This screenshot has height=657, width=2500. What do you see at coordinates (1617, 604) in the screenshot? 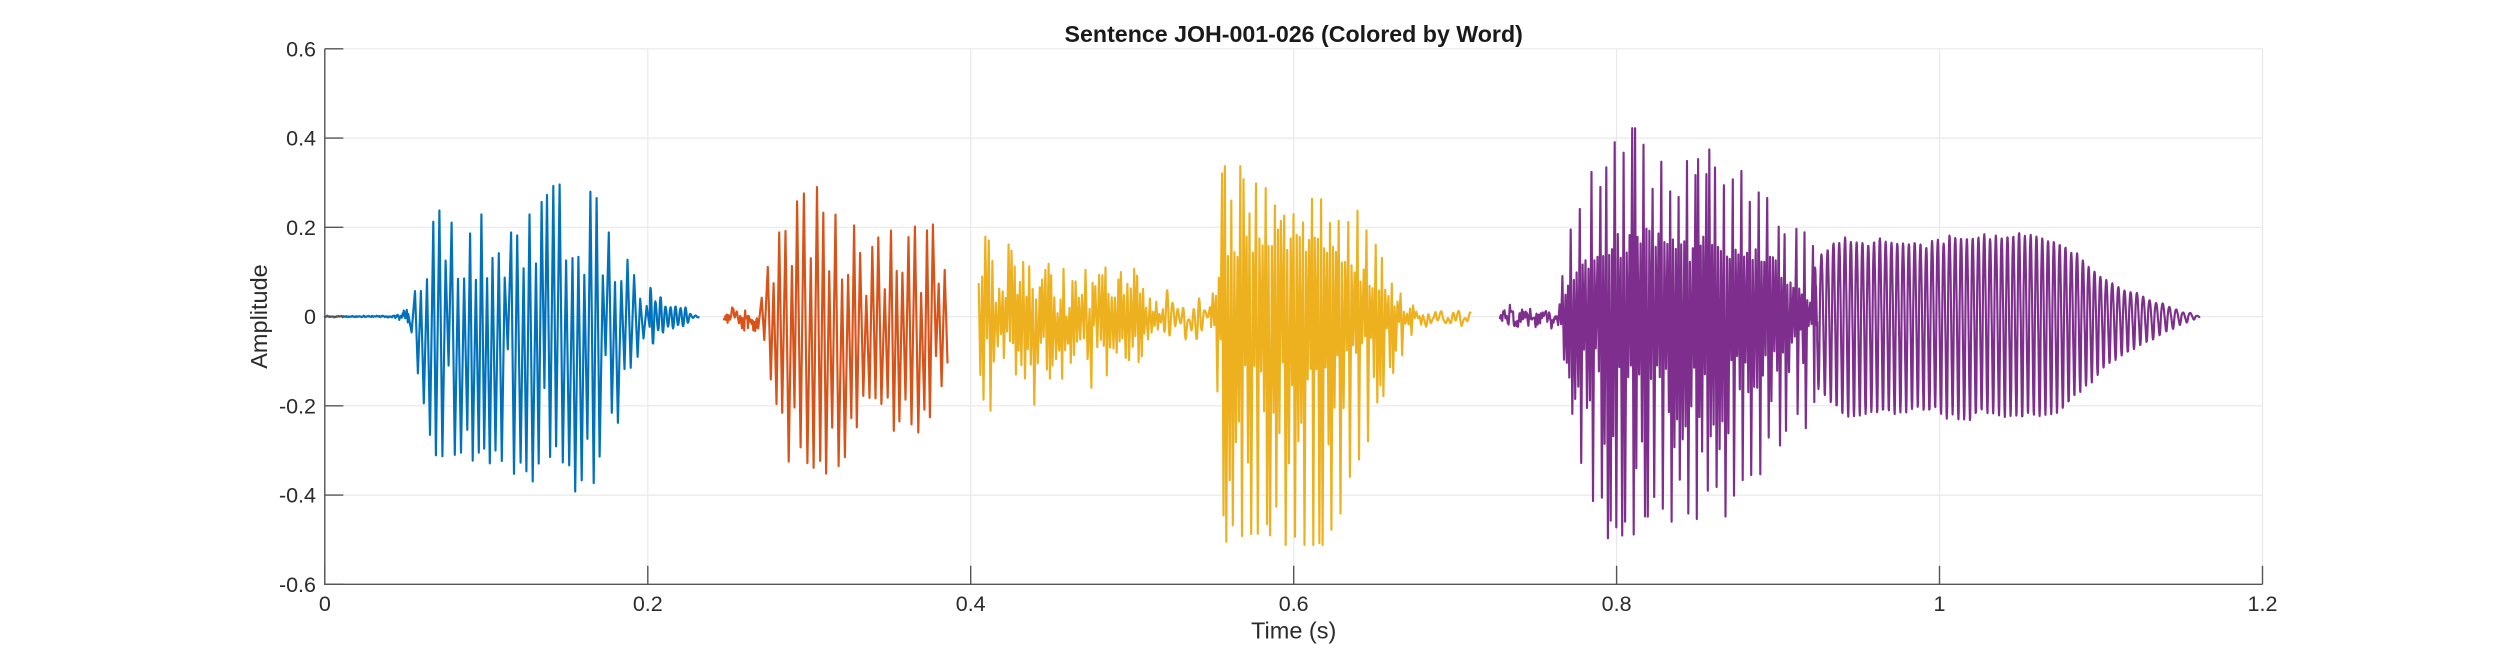
I see `svg-text: 0.8` at bounding box center [1617, 604].